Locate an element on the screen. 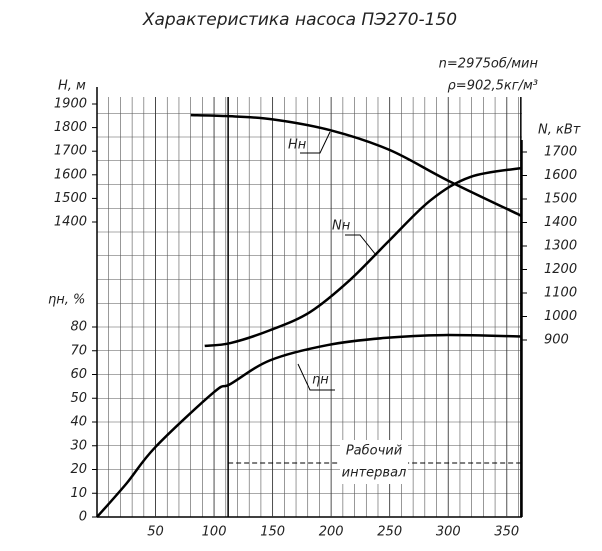  y-tick-label: 10 is located at coordinates (78, 493).